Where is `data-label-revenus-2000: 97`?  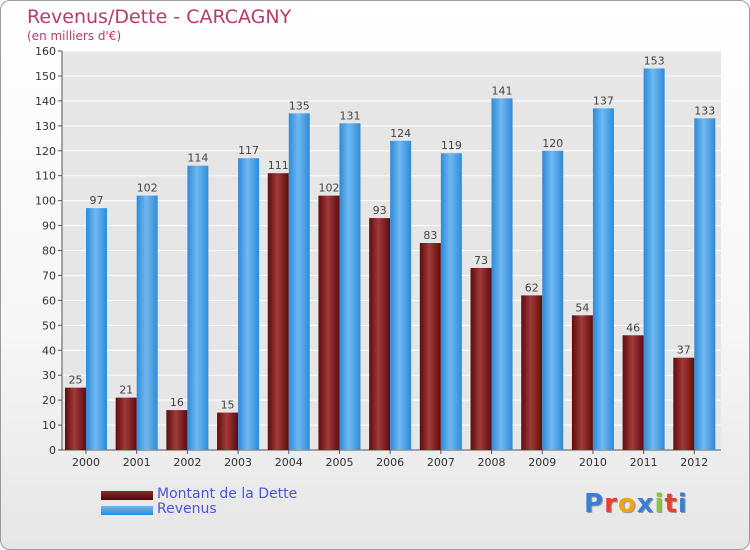
data-label-revenus-2000: 97 is located at coordinates (97, 200).